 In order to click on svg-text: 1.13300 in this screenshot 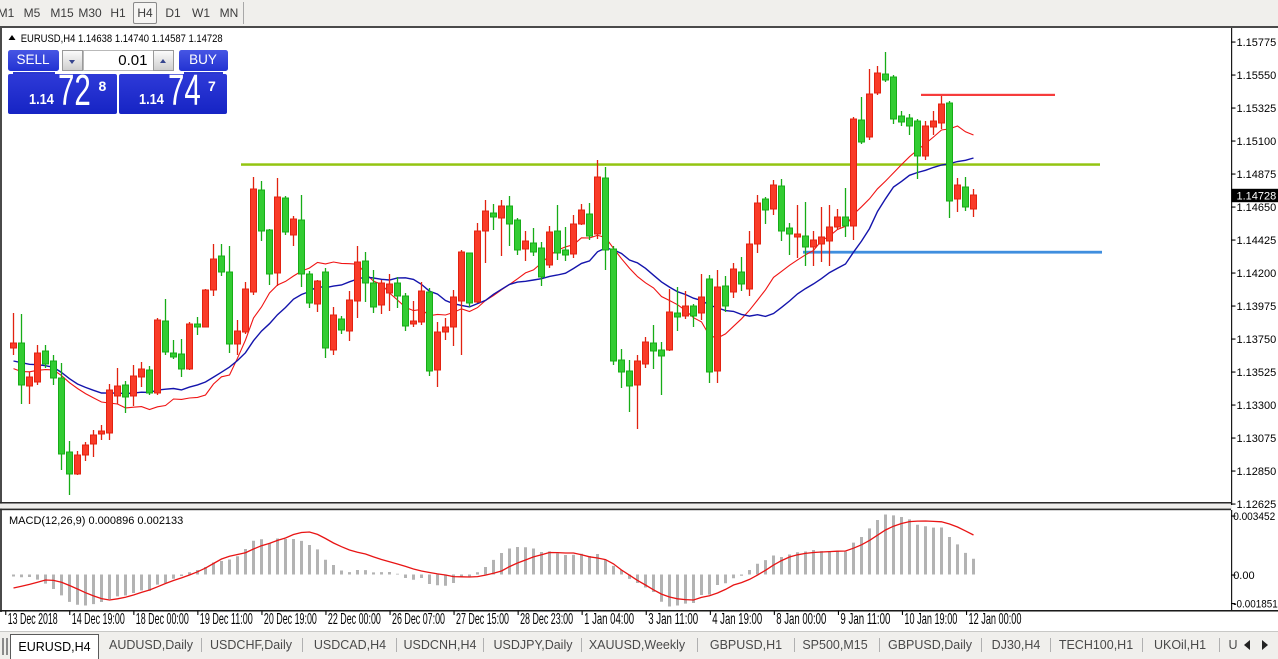, I will do `click(1257, 406)`.